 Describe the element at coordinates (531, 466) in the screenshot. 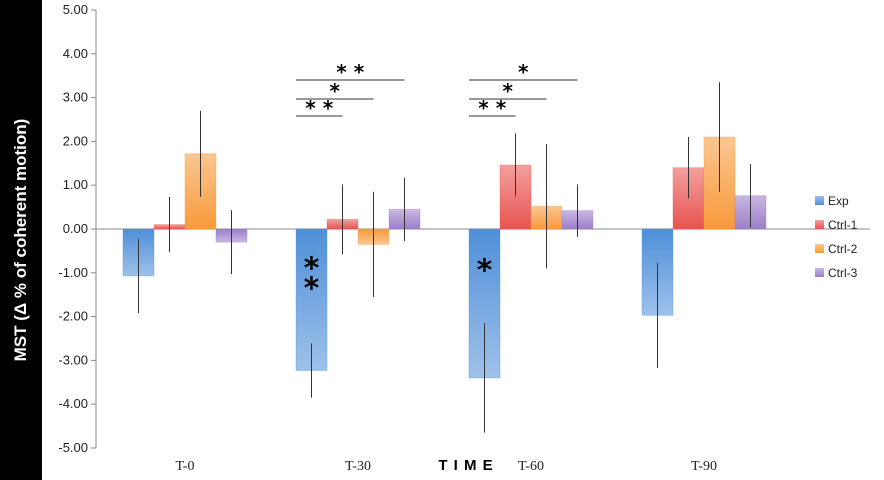

I see `x-tick-label: T-60` at that location.